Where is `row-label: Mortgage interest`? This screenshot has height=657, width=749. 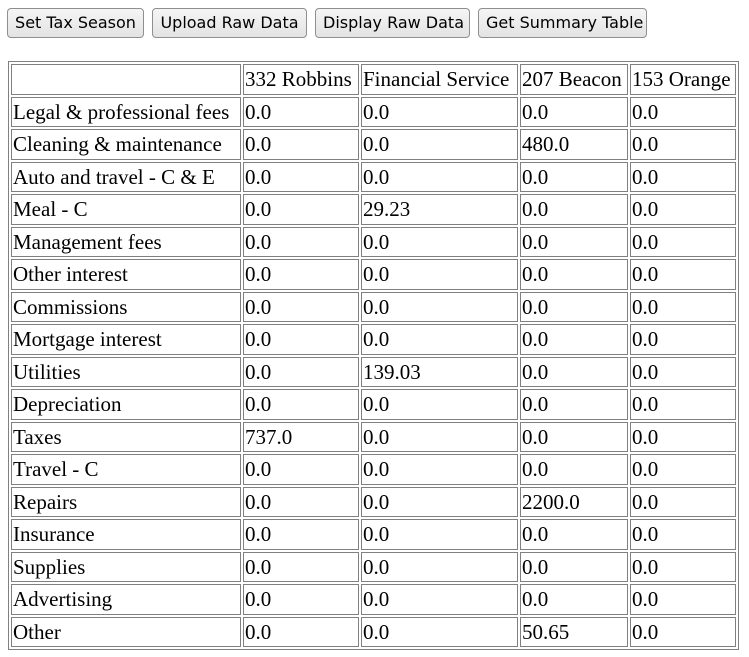 row-label: Mortgage interest is located at coordinates (126, 339).